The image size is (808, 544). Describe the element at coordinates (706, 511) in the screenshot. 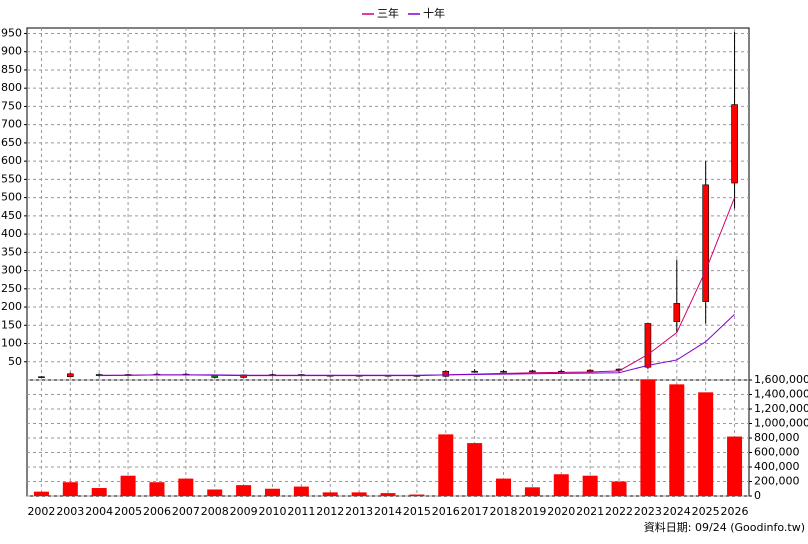

I see `x-tick-label: 2025` at that location.